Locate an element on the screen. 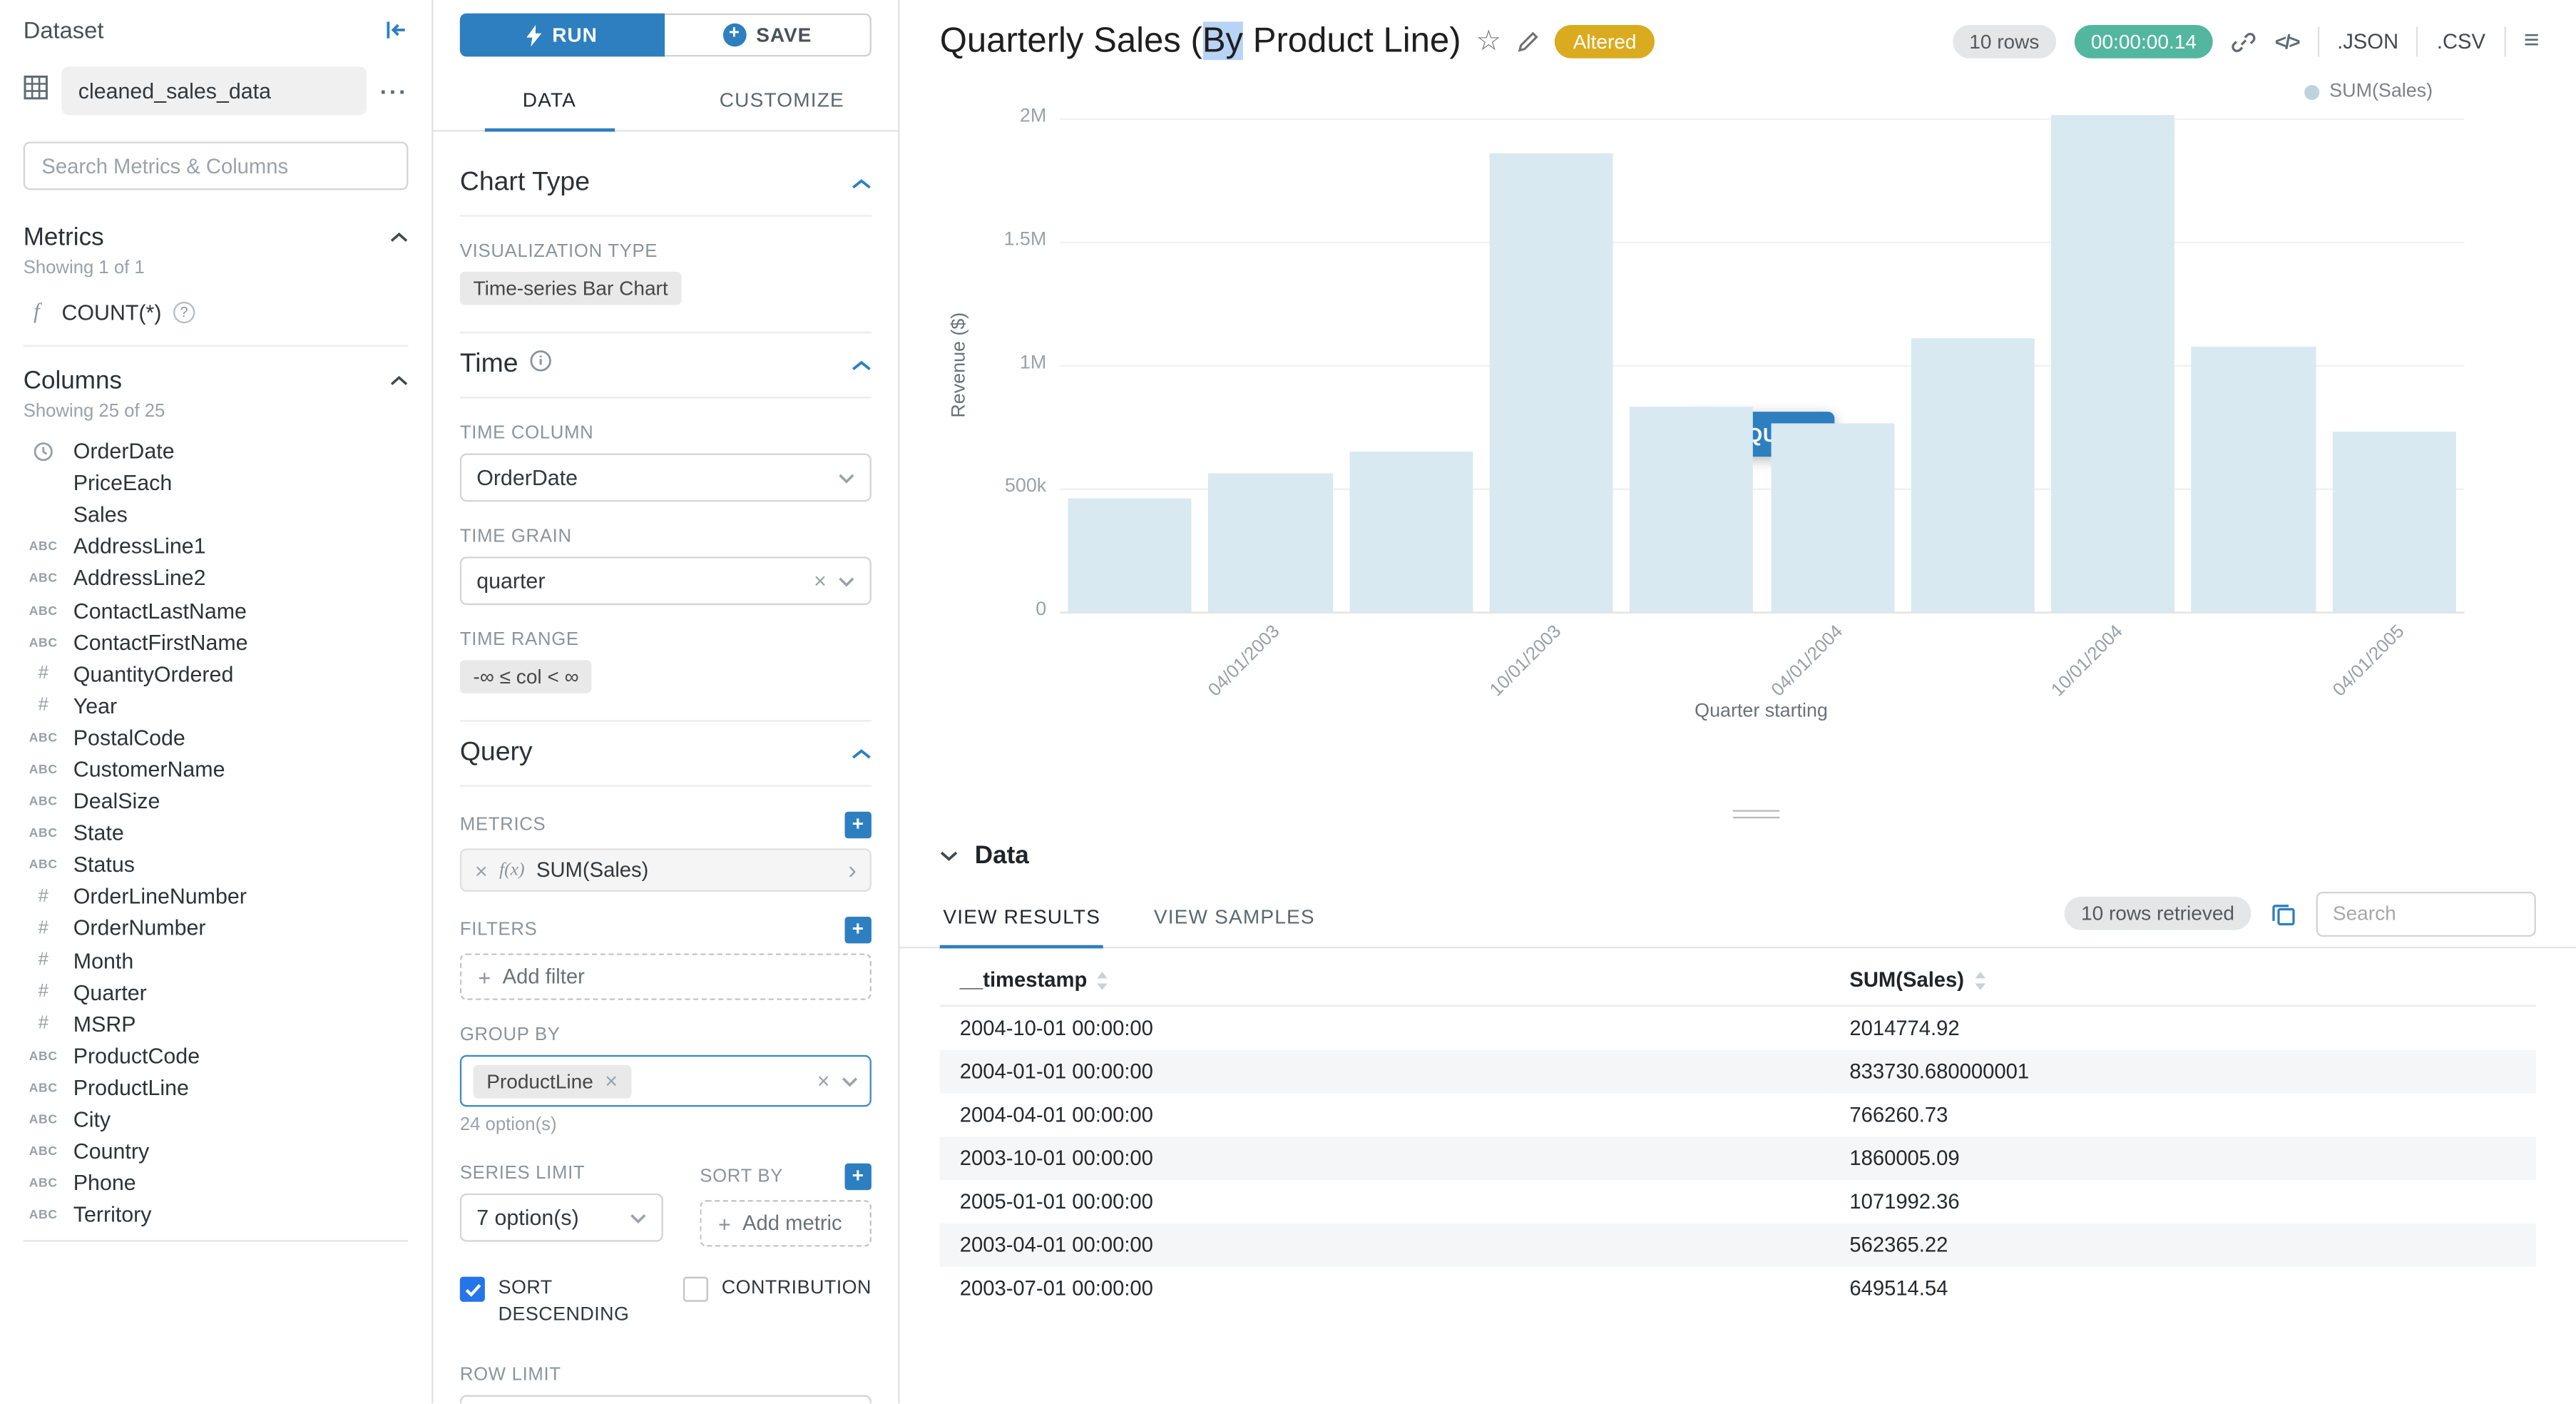 Image resolution: width=2576 pixels, height=1404 pixels. row-limit-select: 10000 × is located at coordinates (665, 1399).